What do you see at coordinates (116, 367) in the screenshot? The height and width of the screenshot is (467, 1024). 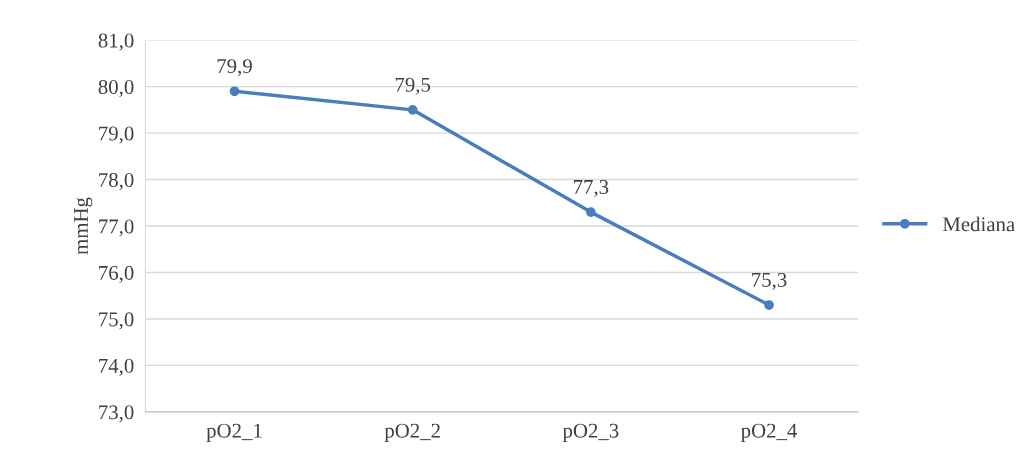 I see `y-tick-label: 74,0` at bounding box center [116, 367].